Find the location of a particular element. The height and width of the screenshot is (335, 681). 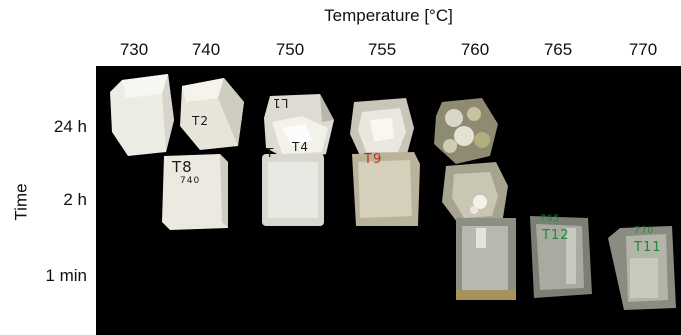

row-label-2h: 2 h is located at coordinates (75, 199).